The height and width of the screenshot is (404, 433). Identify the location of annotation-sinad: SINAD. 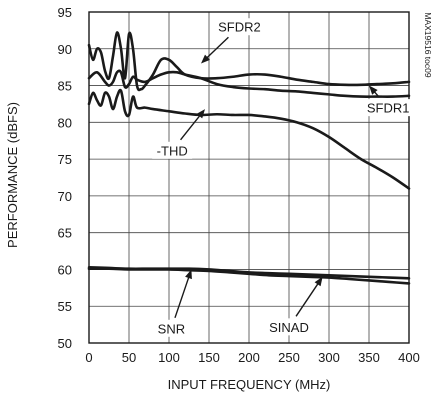
(294, 306).